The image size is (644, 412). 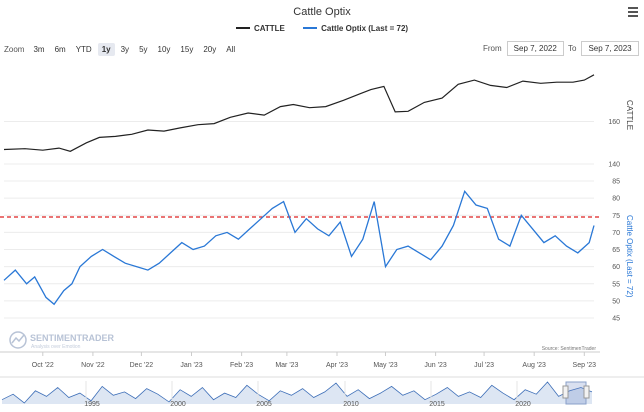 What do you see at coordinates (143, 49) in the screenshot?
I see `zoom-button-5y: 5y` at bounding box center [143, 49].